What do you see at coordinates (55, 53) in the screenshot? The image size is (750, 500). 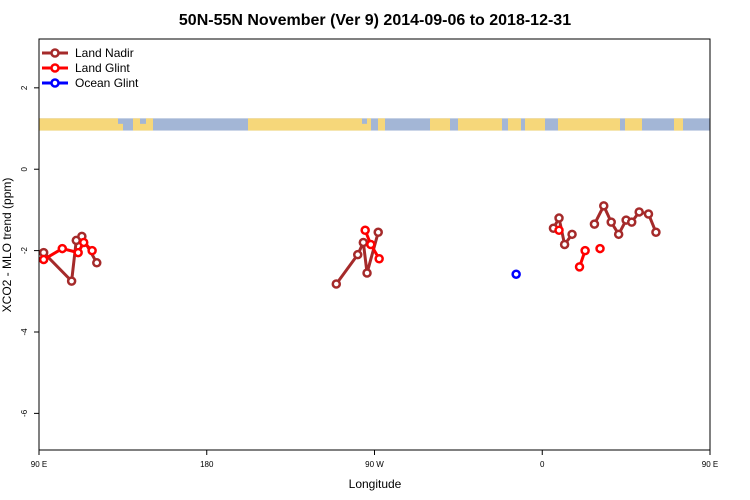 I see `legend-marker-land-nadir` at bounding box center [55, 53].